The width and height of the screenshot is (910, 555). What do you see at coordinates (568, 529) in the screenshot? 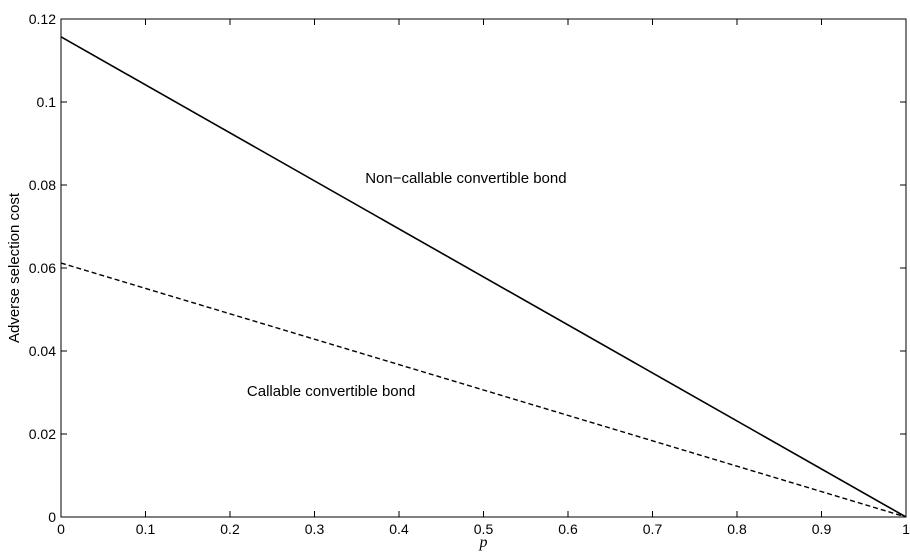
I see `x-tick-label: 0.6` at bounding box center [568, 529].